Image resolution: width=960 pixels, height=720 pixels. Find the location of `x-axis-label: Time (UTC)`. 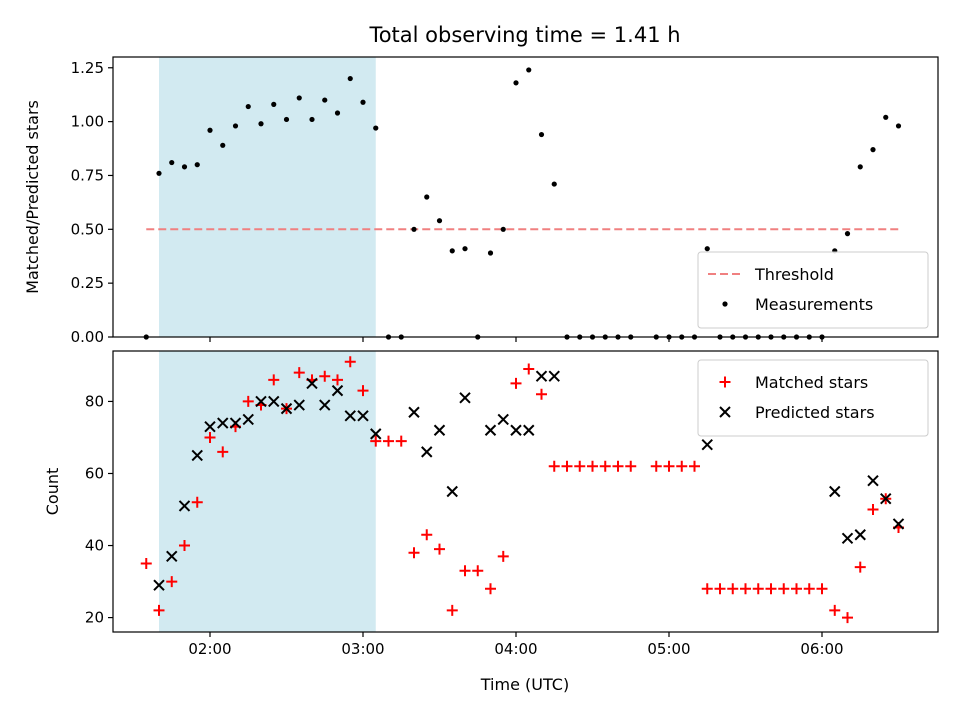

x-axis-label: Time (UTC) is located at coordinates (524, 684).